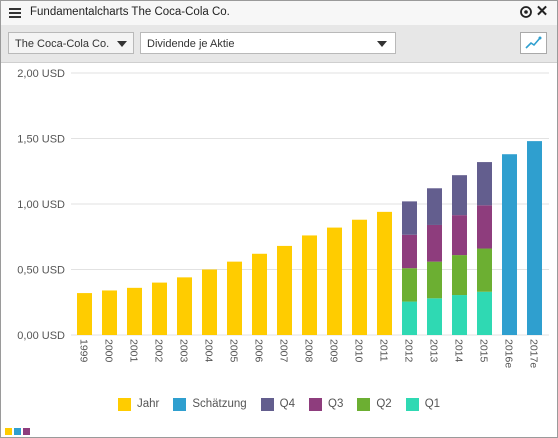  I want to click on x-tick-label: 2014, so click(459, 351).